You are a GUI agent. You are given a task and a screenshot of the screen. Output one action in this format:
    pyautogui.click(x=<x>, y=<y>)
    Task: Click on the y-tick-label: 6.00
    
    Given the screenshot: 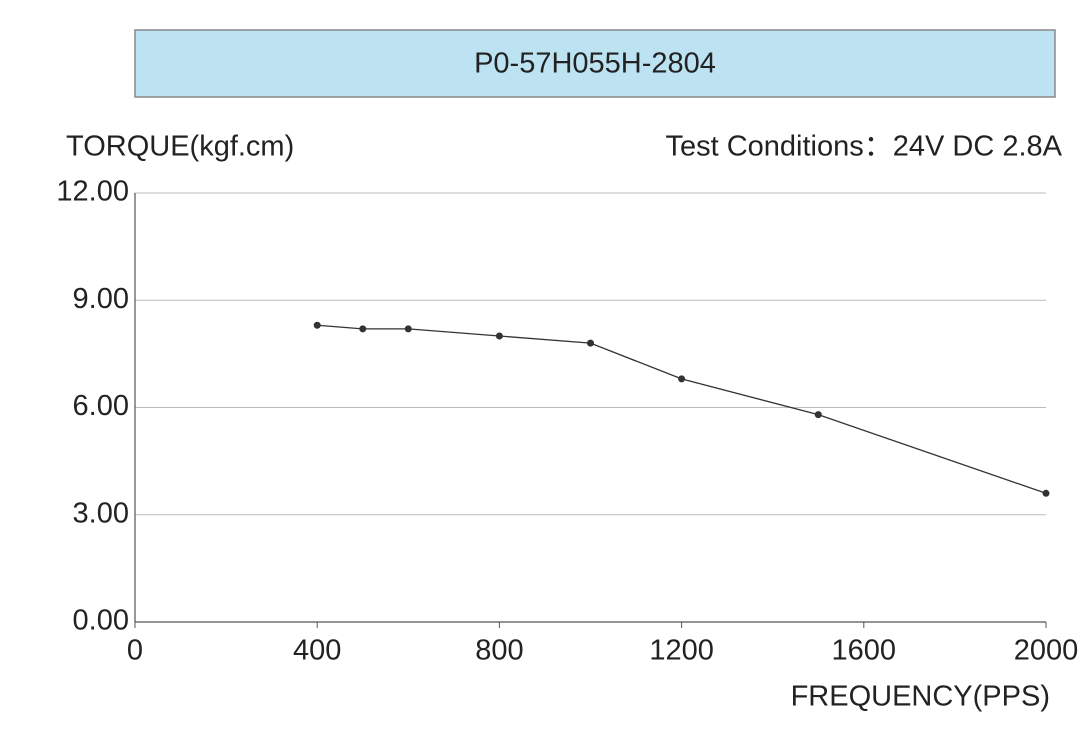 What is the action you would take?
    pyautogui.click(x=101, y=406)
    